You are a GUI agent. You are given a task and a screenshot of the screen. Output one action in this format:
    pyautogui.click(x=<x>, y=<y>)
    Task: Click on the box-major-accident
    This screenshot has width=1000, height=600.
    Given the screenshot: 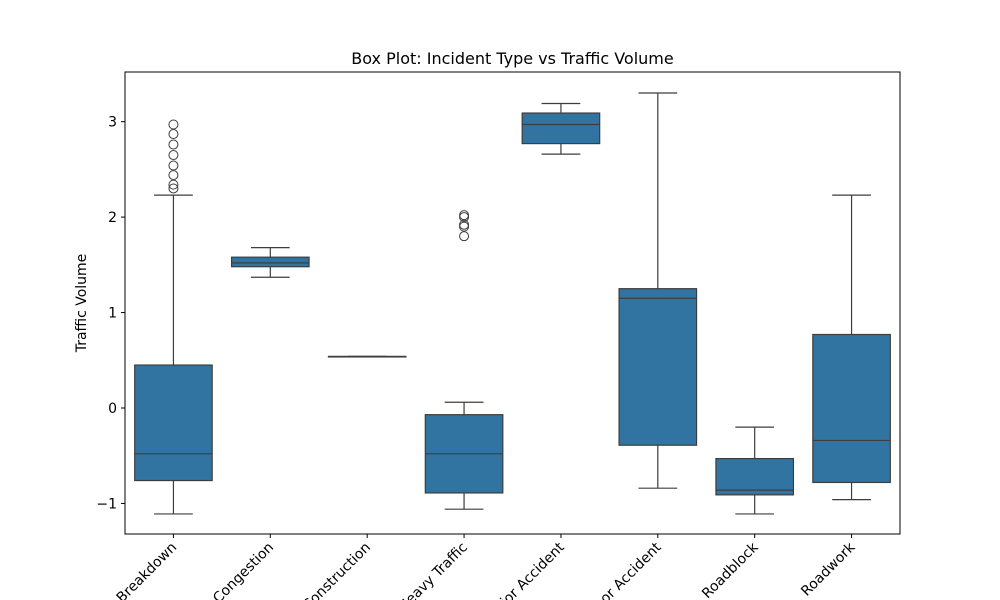 What is the action you would take?
    pyautogui.click(x=561, y=128)
    